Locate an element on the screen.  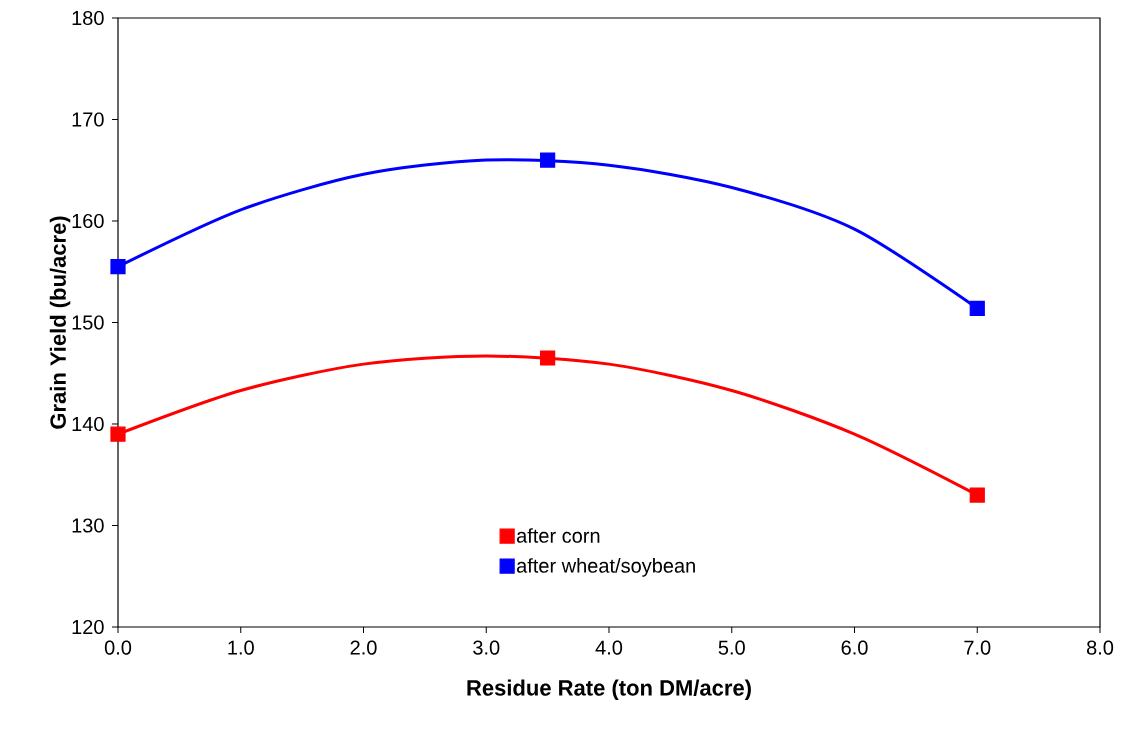
legend-label: after wheat/soybean is located at coordinates (605, 567).